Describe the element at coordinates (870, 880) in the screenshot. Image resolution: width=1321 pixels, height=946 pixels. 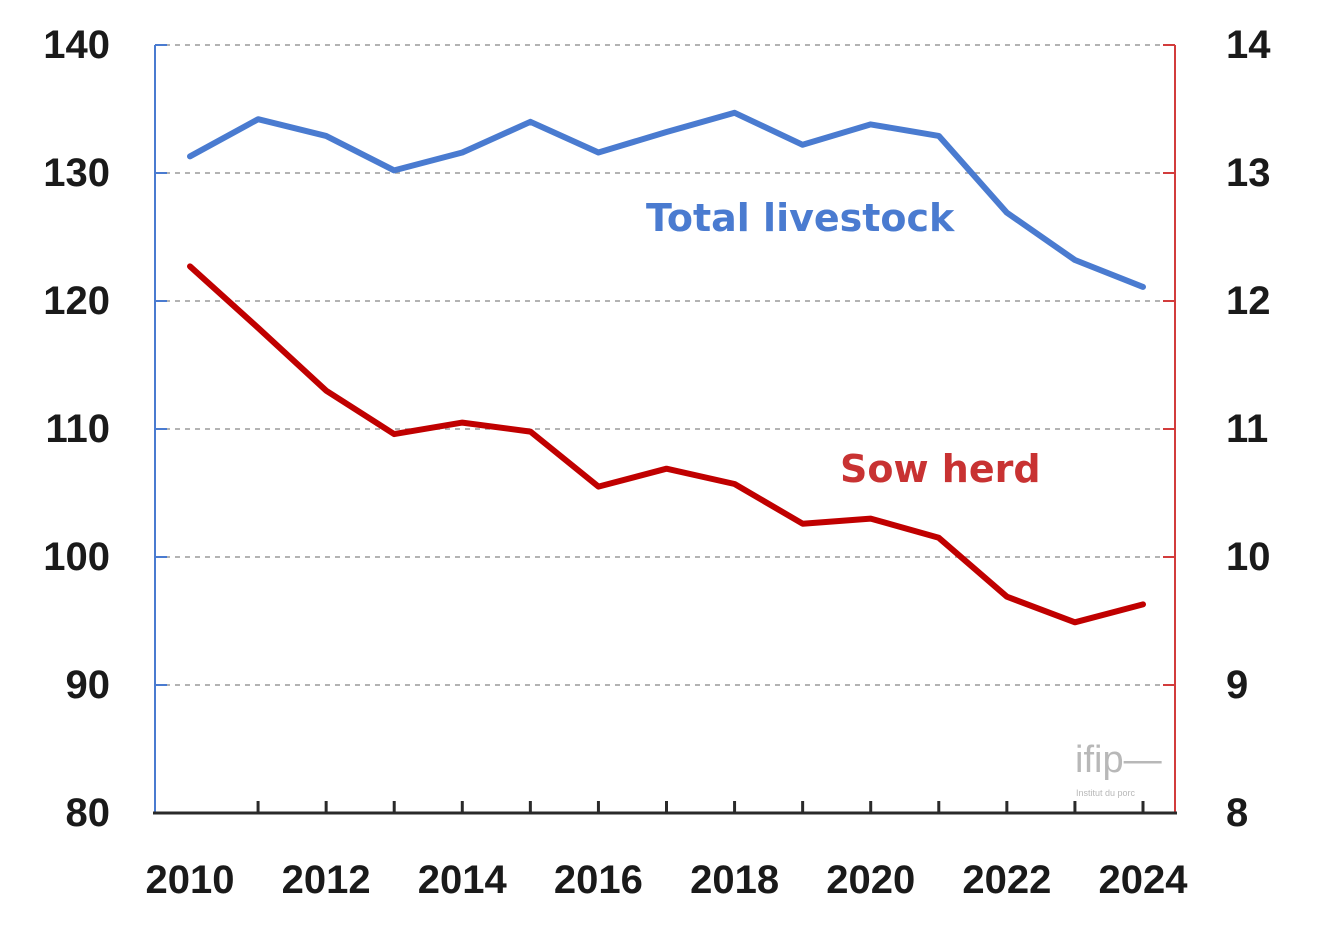
I see `x-tick-label: 2020` at that location.